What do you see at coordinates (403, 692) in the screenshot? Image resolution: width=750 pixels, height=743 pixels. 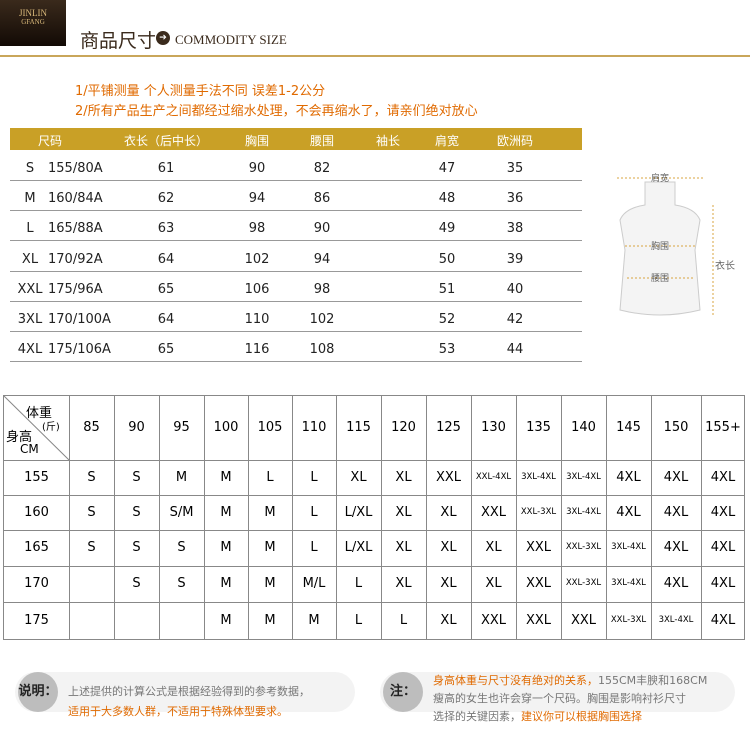 I see `badge: 注：` at bounding box center [403, 692].